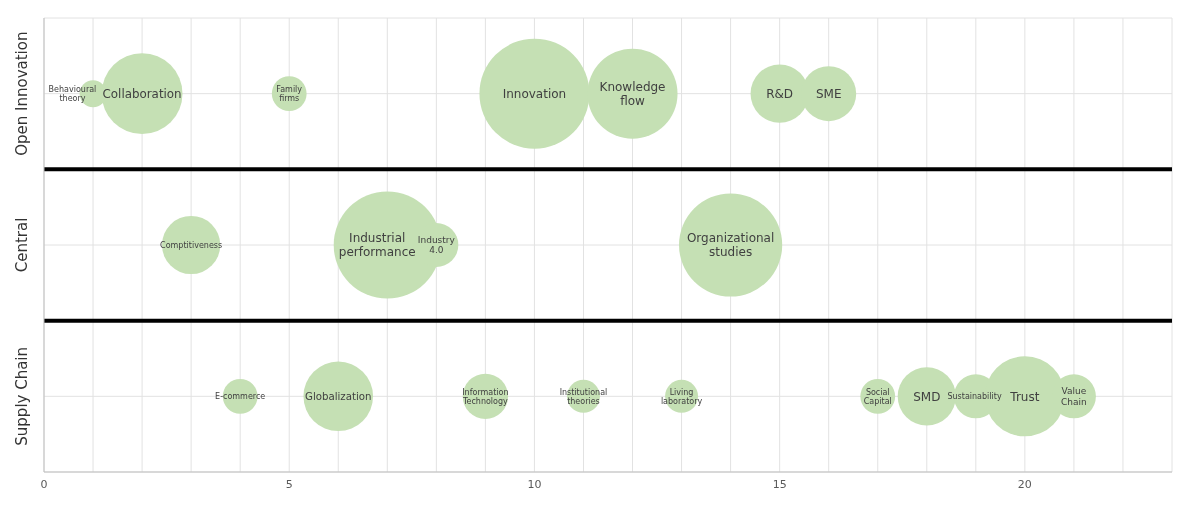 This screenshot has height=505, width=1194. I want to click on x-tick-label: 5, so click(289, 484).